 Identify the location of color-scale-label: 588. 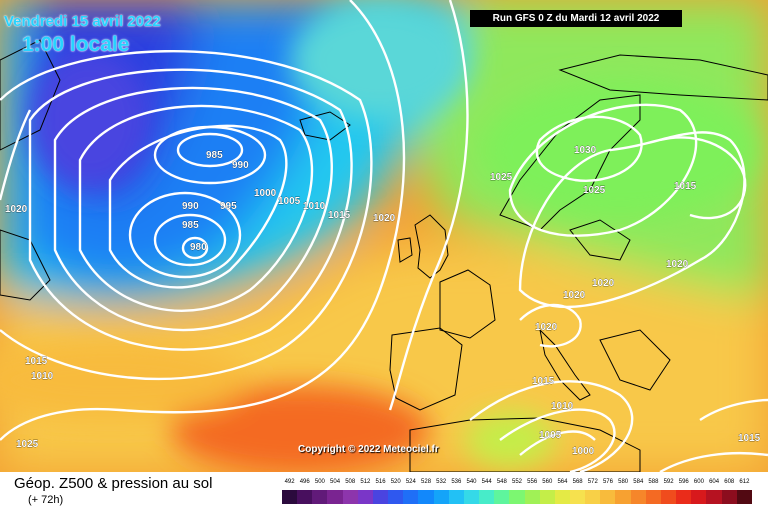
(653, 482).